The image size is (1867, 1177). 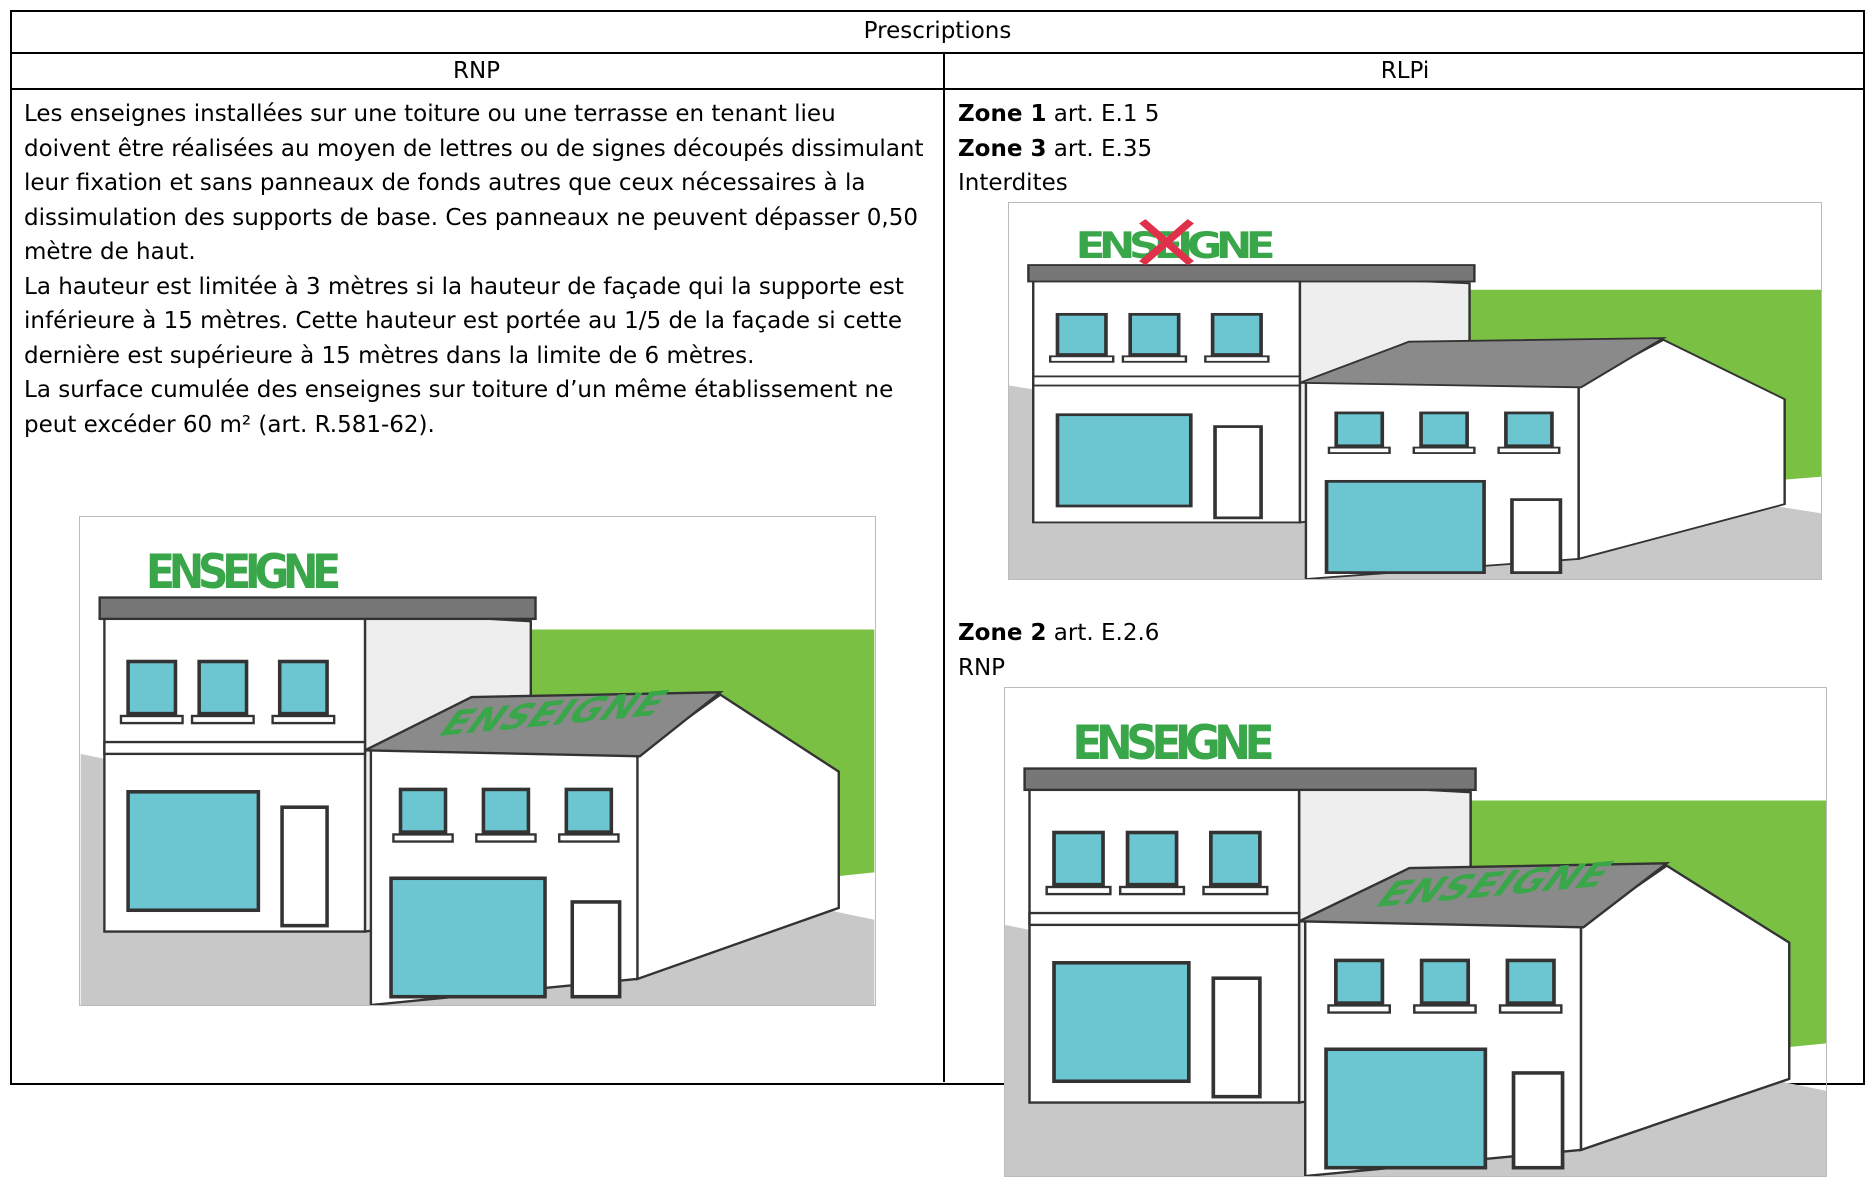 I want to click on column-header: RLPi, so click(x=1405, y=71).